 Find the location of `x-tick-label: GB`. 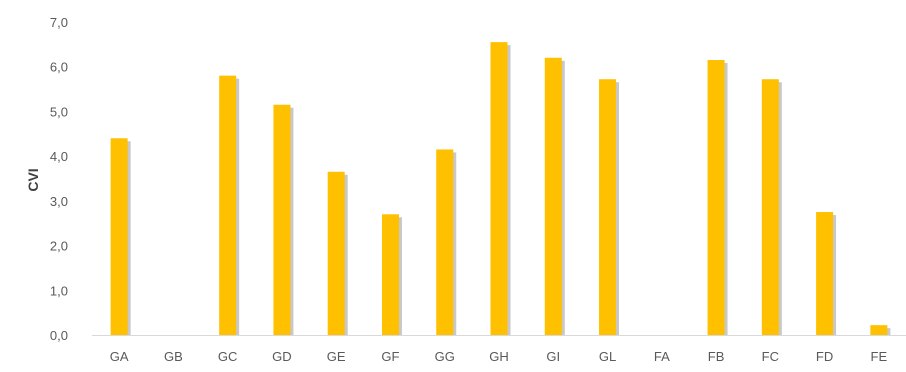

x-tick-label: GB is located at coordinates (173, 356).